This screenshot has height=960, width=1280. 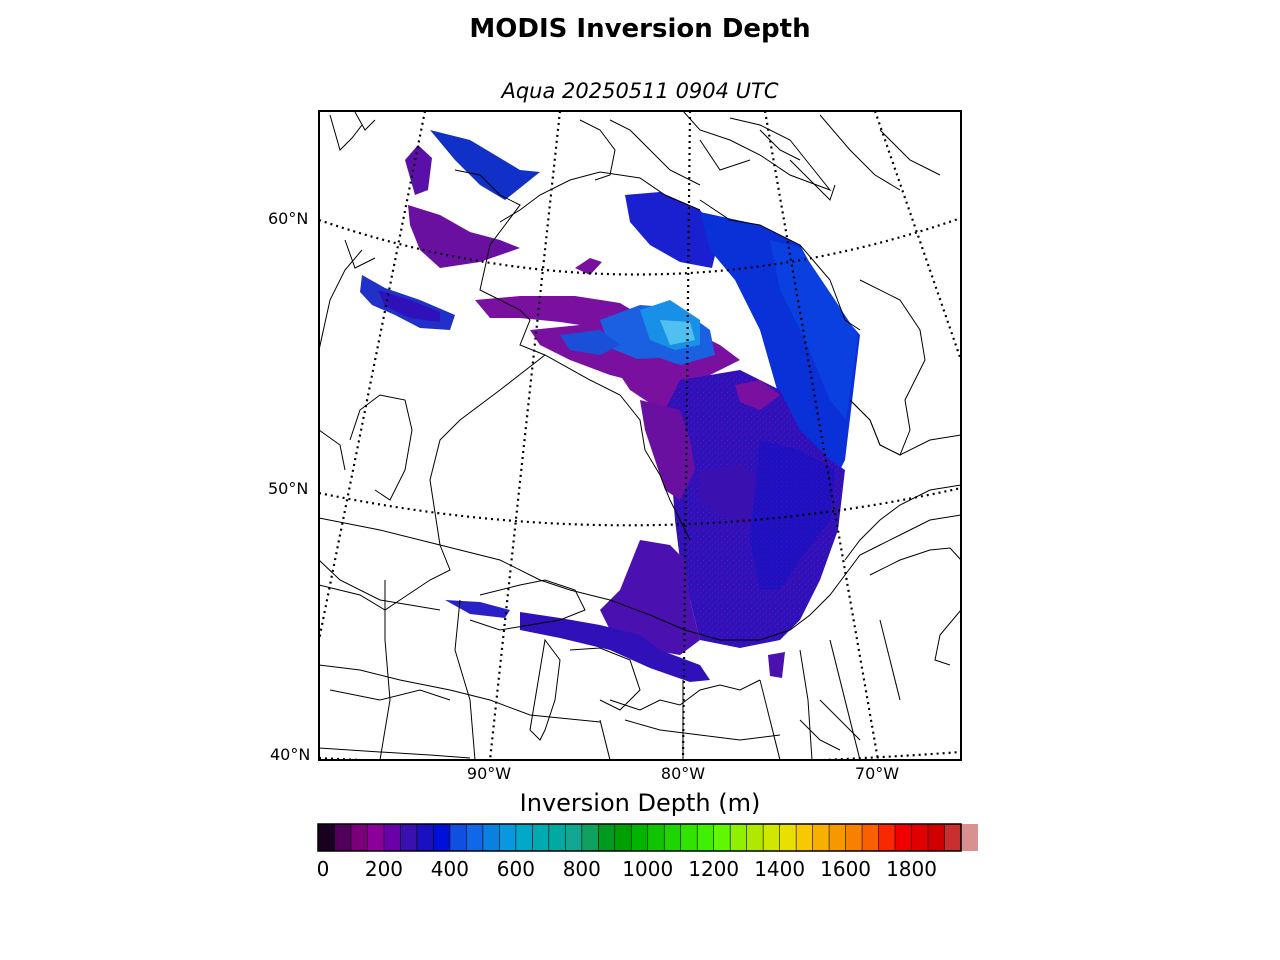 I want to click on colorbar-bins, so click(x=648, y=837).